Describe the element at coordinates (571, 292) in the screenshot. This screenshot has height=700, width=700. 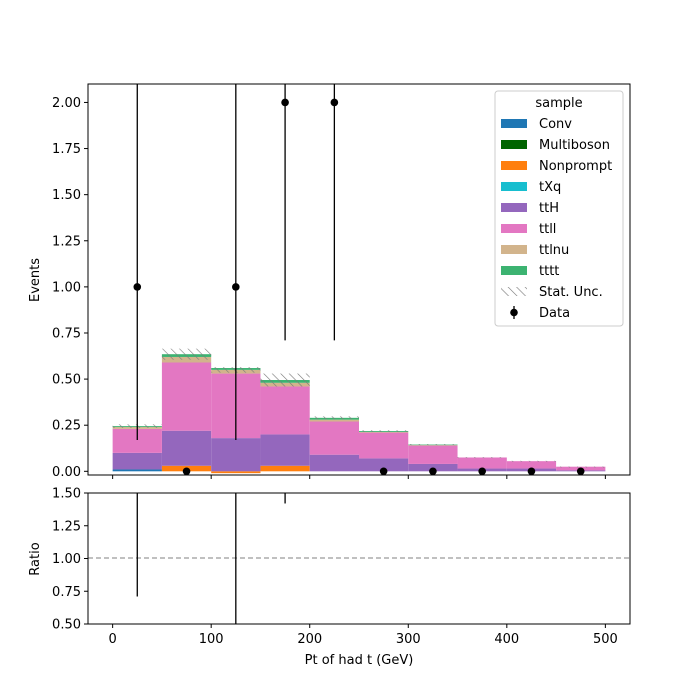
I see `legend-label-stat-unc: Stat. Unc.` at that location.